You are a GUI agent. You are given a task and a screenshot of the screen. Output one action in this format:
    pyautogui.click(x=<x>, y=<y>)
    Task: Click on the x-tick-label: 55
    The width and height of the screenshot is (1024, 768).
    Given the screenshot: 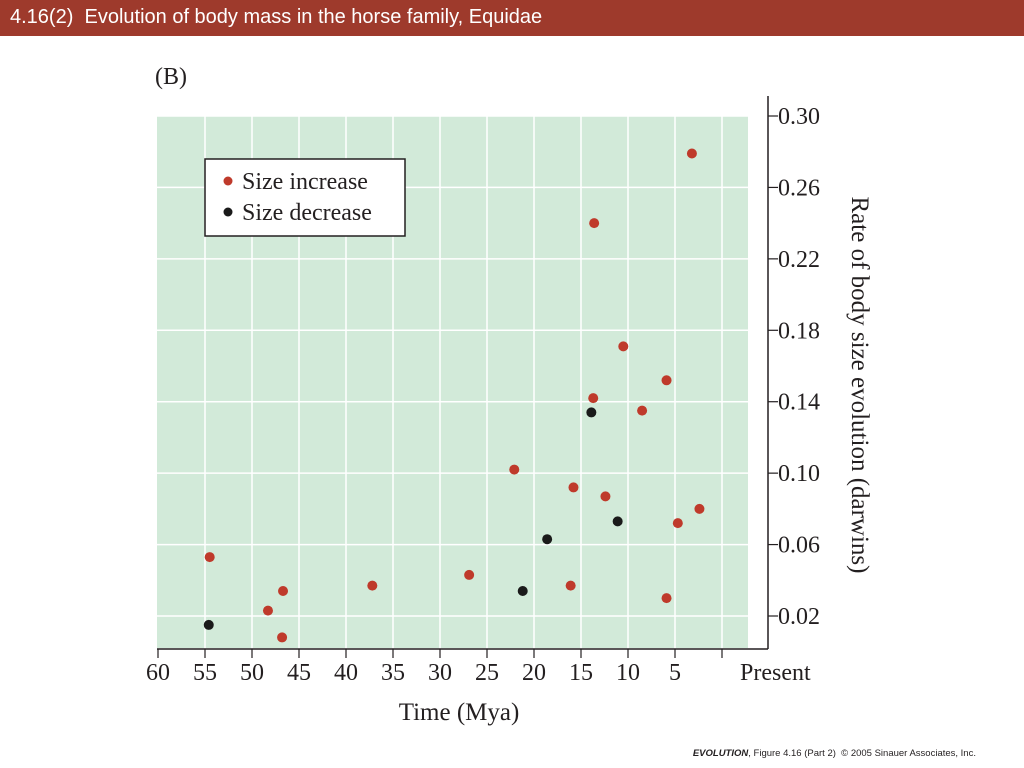 What is the action you would take?
    pyautogui.click(x=205, y=673)
    